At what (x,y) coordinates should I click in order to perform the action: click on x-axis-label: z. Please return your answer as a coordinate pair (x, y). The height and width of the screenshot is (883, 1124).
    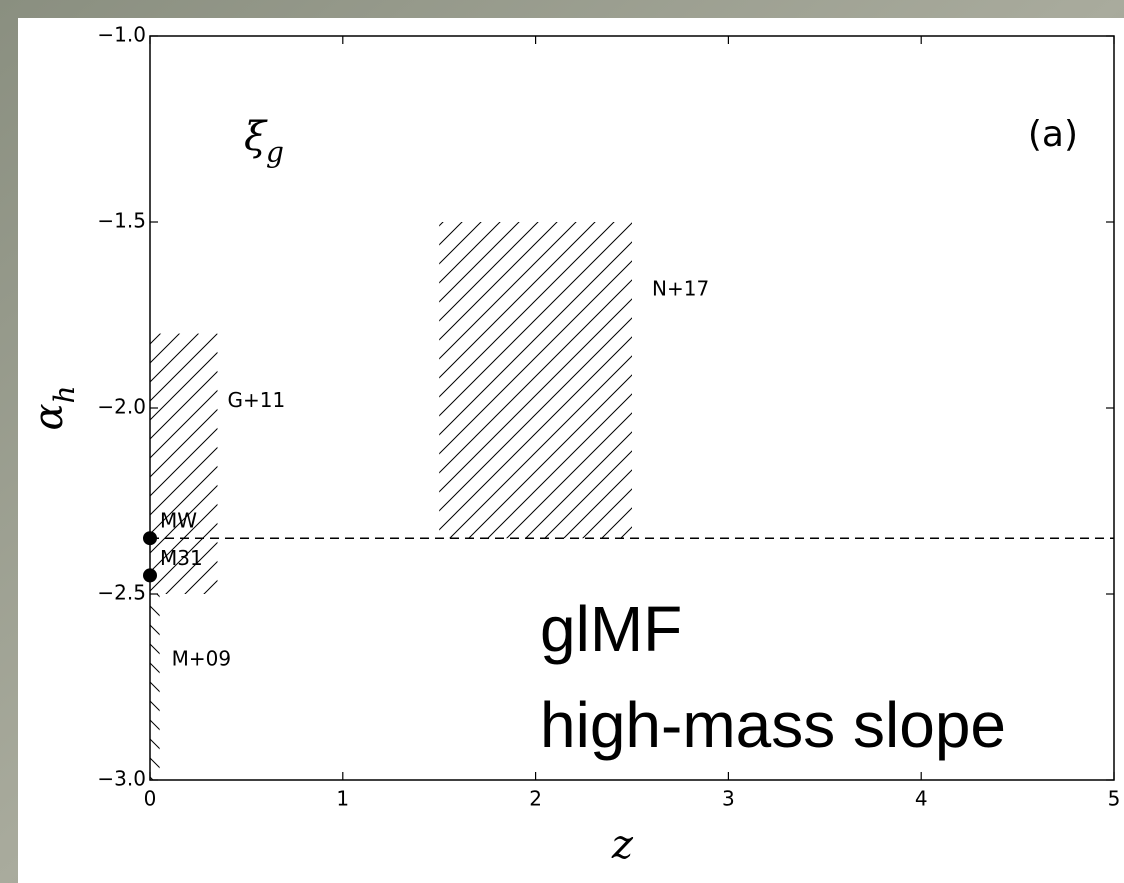
    Looking at the image, I should click on (622, 845).